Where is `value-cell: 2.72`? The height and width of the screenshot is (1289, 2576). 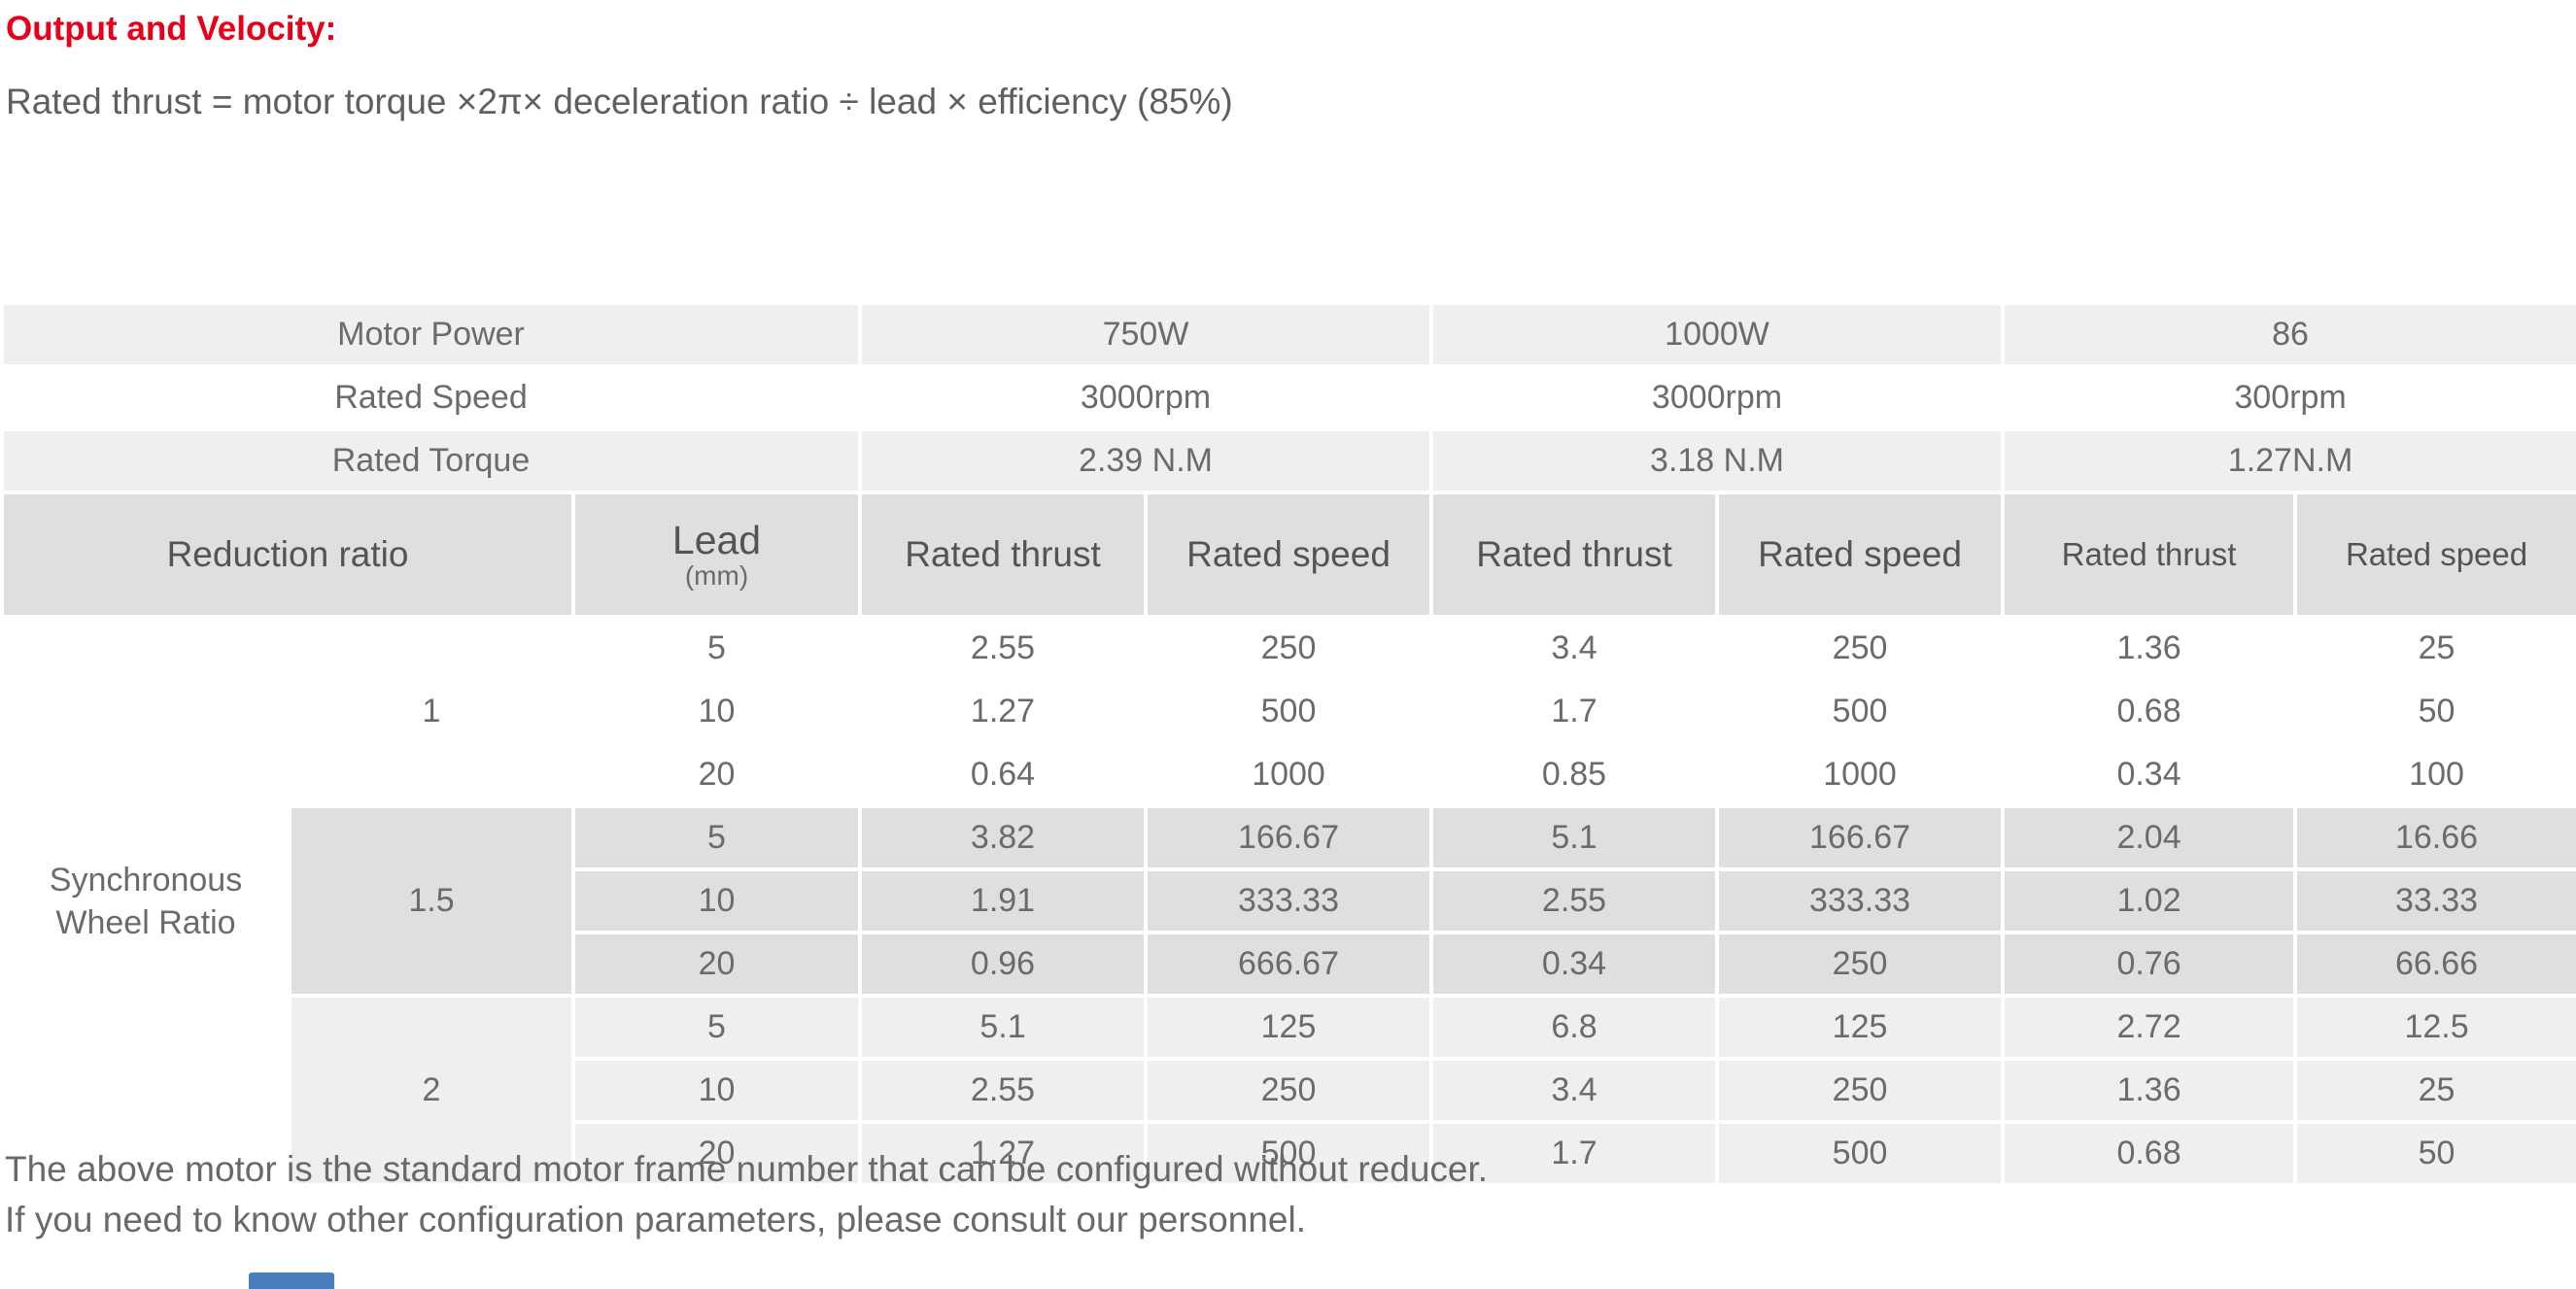 value-cell: 2.72 is located at coordinates (2150, 1027).